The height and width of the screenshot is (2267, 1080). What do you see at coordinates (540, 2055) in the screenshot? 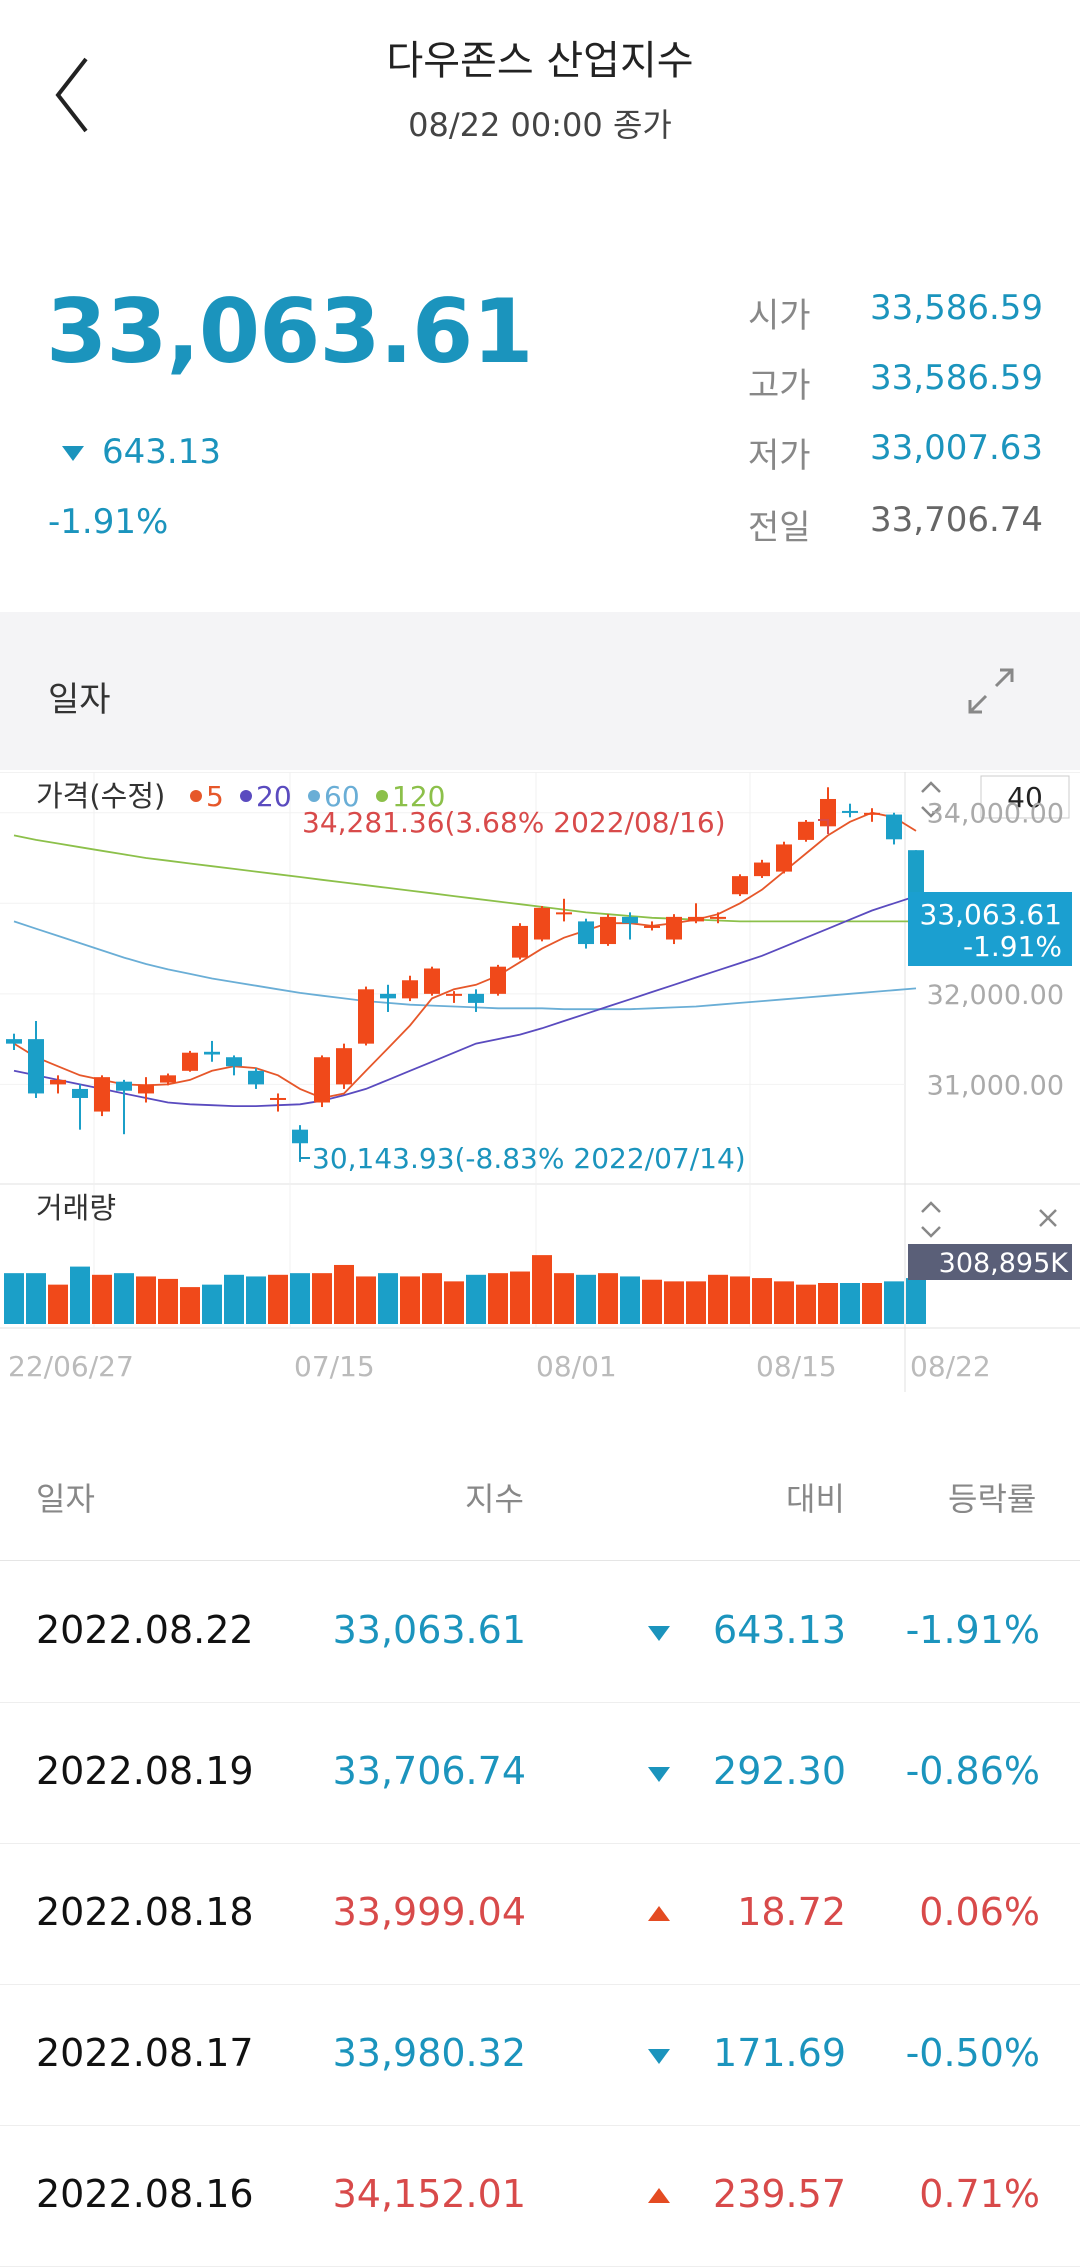
I see `table-row: 2022.08.17 33,980.32 171.69 -0.50%` at bounding box center [540, 2055].